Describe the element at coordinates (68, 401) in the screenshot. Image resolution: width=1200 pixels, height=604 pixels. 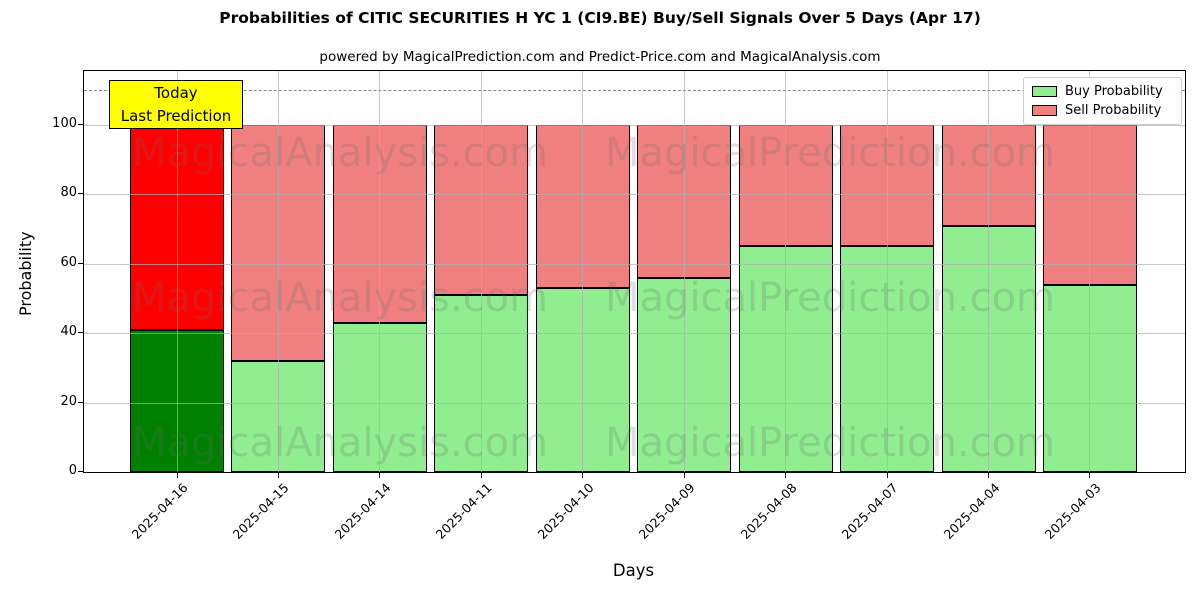
I see `y-tick-label: 20` at that location.